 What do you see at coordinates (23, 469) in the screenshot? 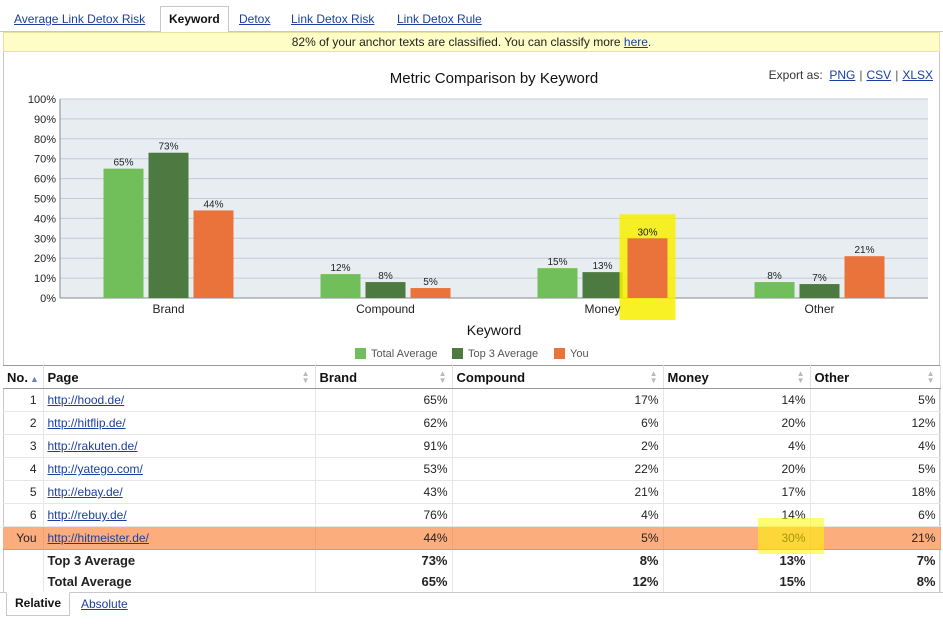
I see `row-number: 4` at bounding box center [23, 469].